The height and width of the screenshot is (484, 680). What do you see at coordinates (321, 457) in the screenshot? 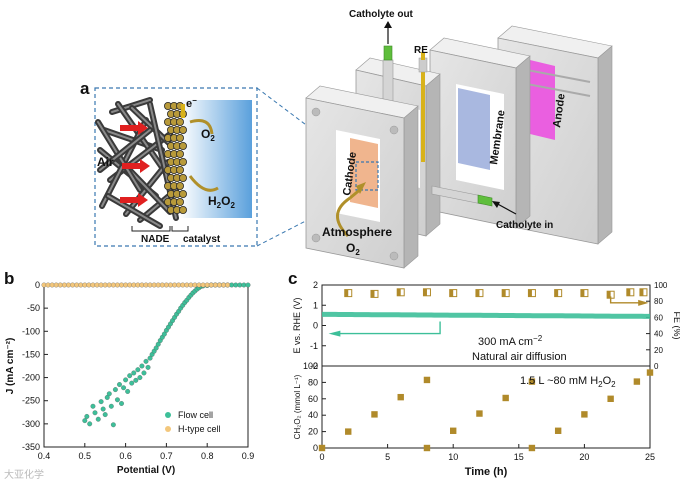
I see `time-x-tick-label: 0` at bounding box center [321, 457].